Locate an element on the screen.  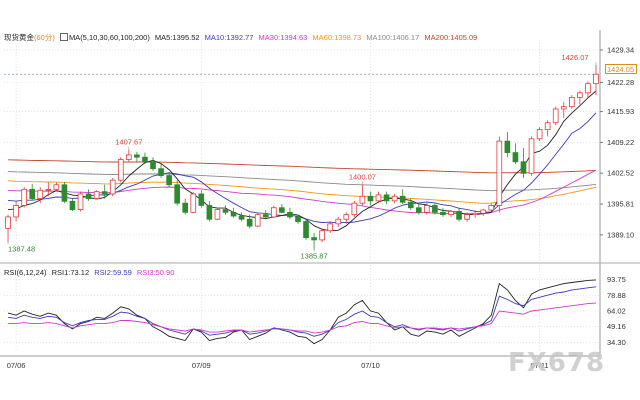
date-tick-label: 07/11 is located at coordinates (539, 365).